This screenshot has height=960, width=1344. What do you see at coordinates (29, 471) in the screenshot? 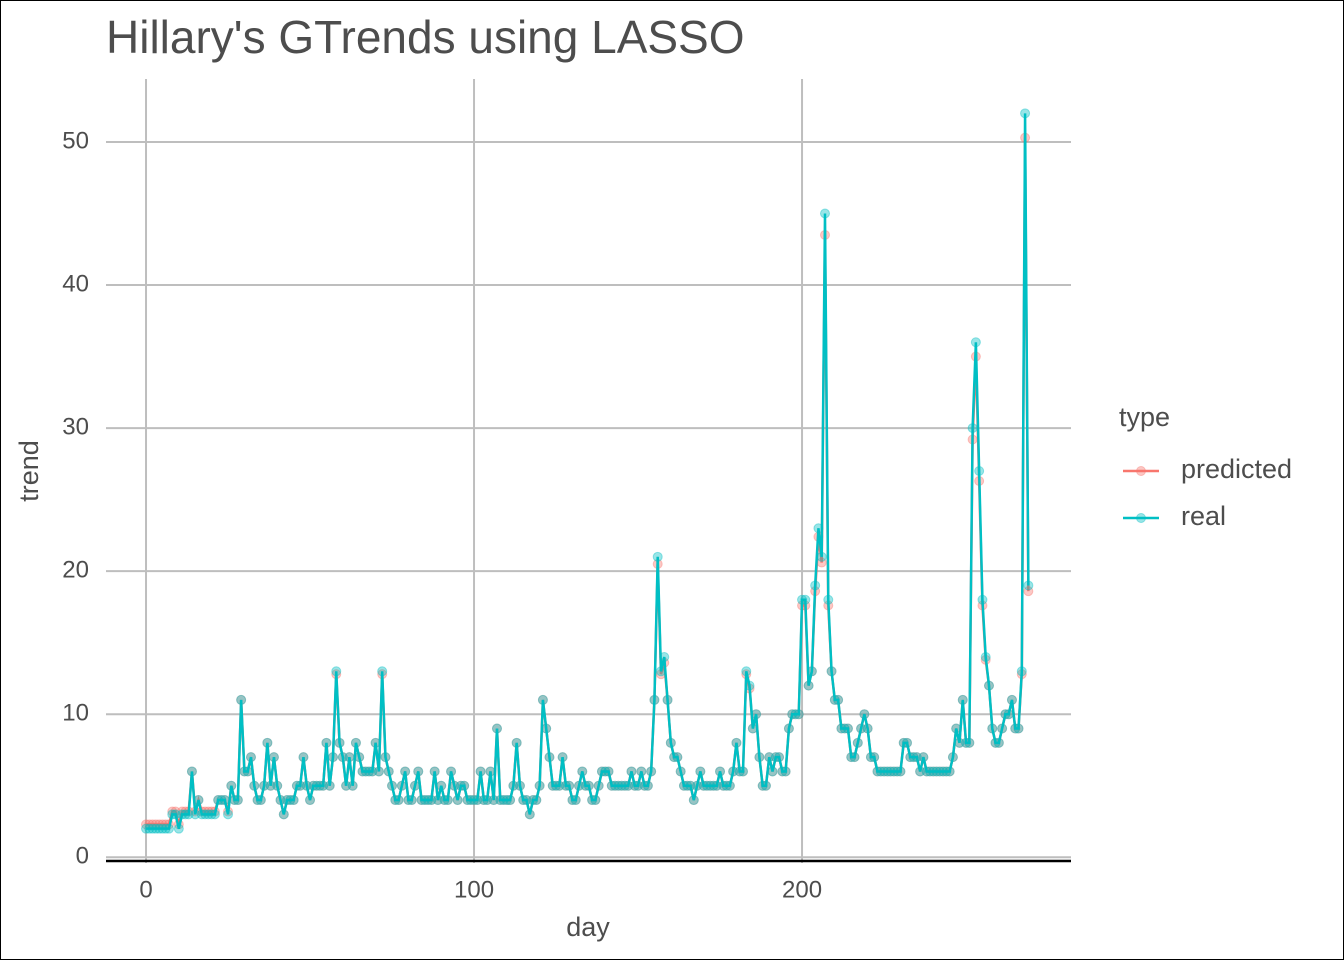
I see `y-axis-title: trend` at bounding box center [29, 471].